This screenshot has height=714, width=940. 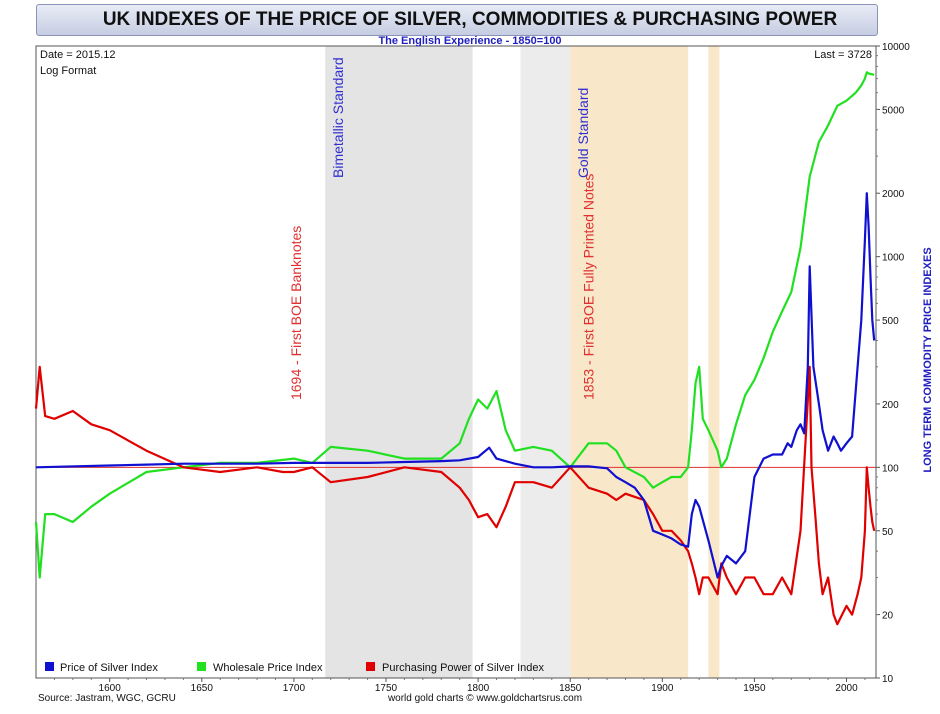 I want to click on x-tick-label: 2000, so click(x=846, y=688).